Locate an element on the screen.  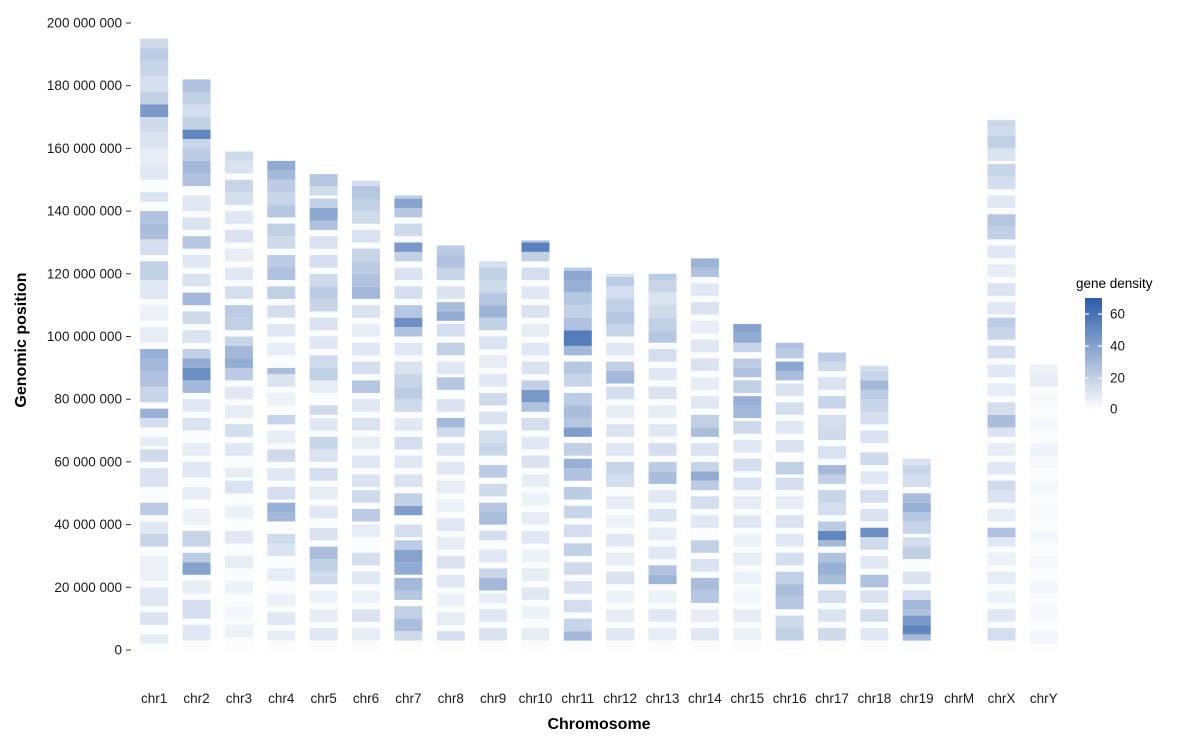
chromosome-column-chr17 is located at coordinates (832, 501).